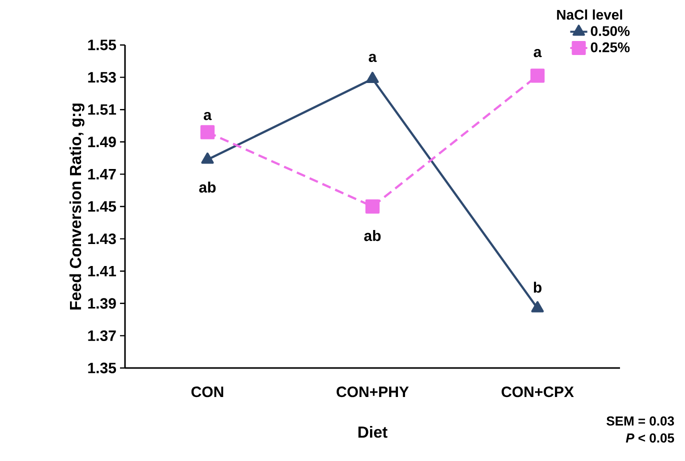  I want to click on y-tick-label: 1.47, so click(102, 174).